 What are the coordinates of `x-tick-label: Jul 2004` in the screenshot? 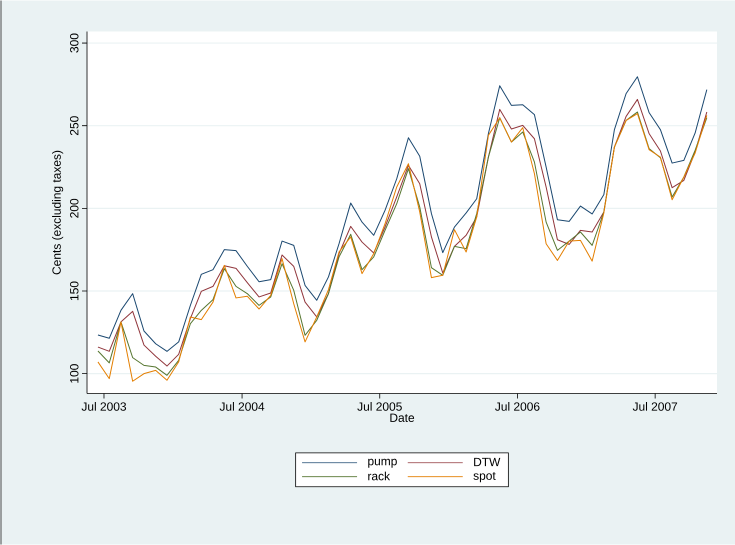 It's located at (242, 406).